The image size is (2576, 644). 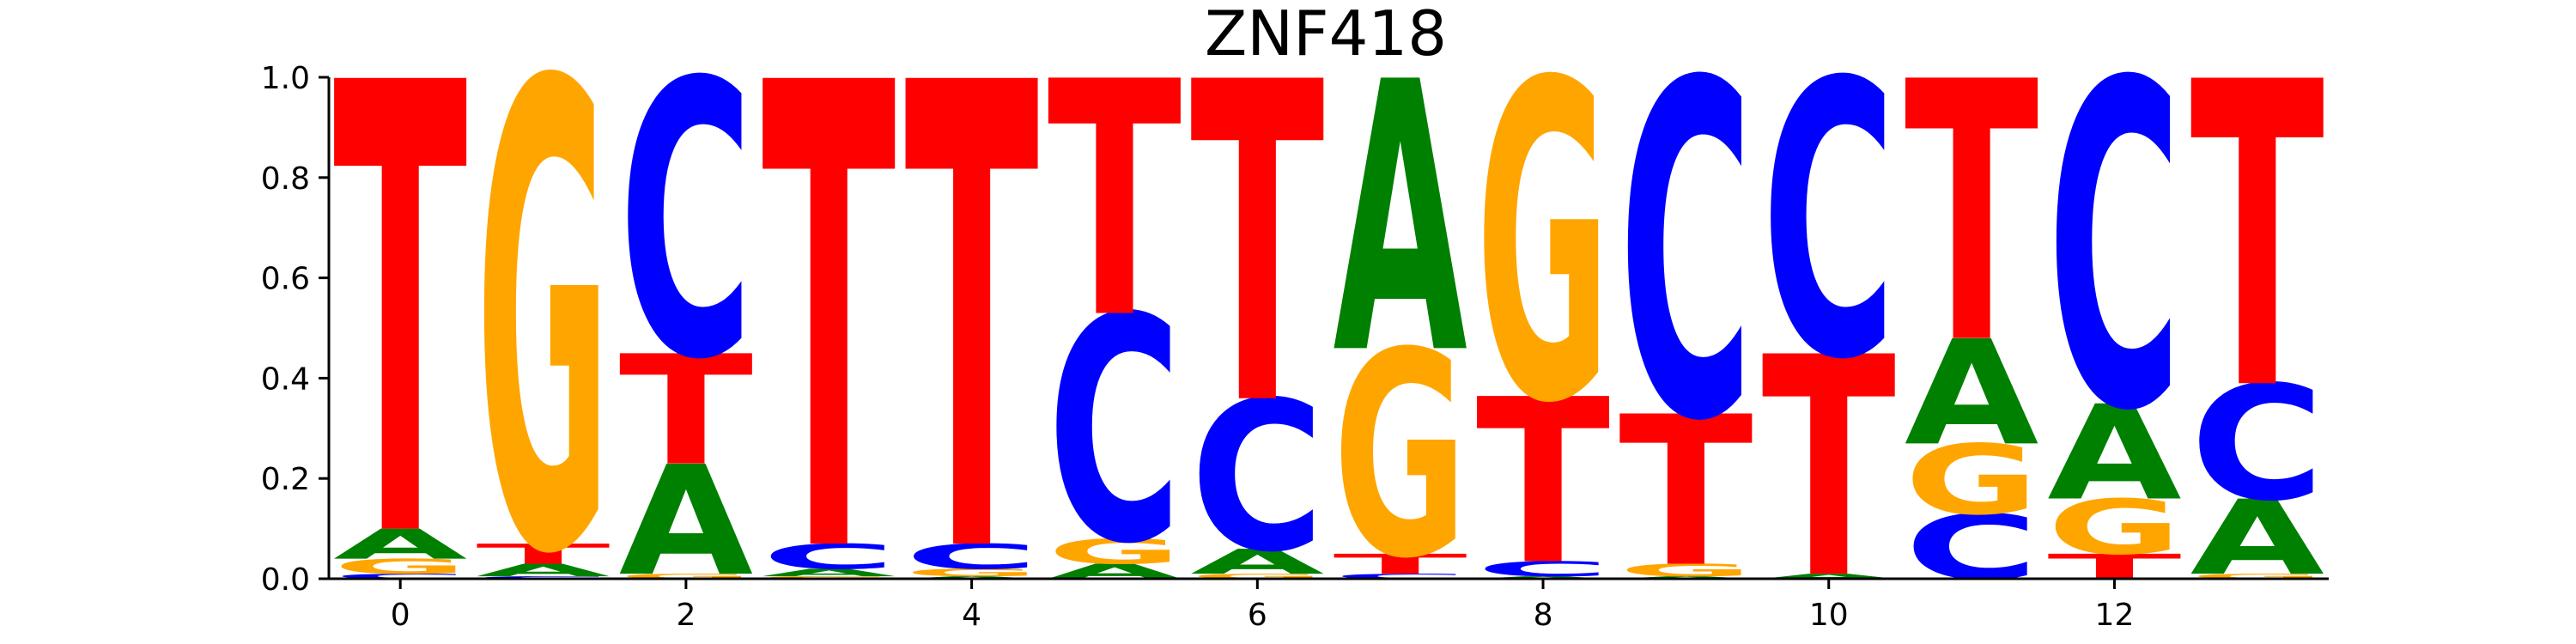 What do you see at coordinates (1326, 35) in the screenshot?
I see `chart-title: ZNF418` at bounding box center [1326, 35].